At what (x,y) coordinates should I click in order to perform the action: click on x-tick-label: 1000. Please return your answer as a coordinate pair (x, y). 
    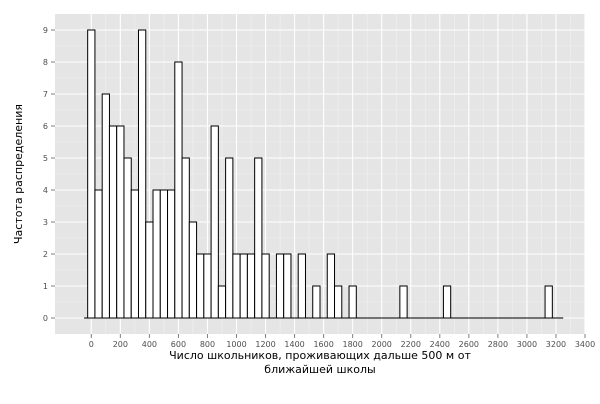
    Looking at the image, I should click on (236, 344).